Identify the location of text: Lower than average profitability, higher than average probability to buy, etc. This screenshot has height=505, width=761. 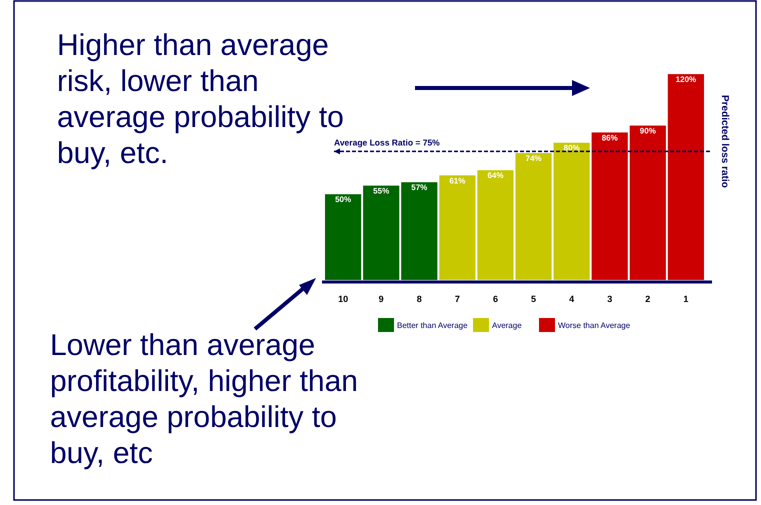
(204, 399).